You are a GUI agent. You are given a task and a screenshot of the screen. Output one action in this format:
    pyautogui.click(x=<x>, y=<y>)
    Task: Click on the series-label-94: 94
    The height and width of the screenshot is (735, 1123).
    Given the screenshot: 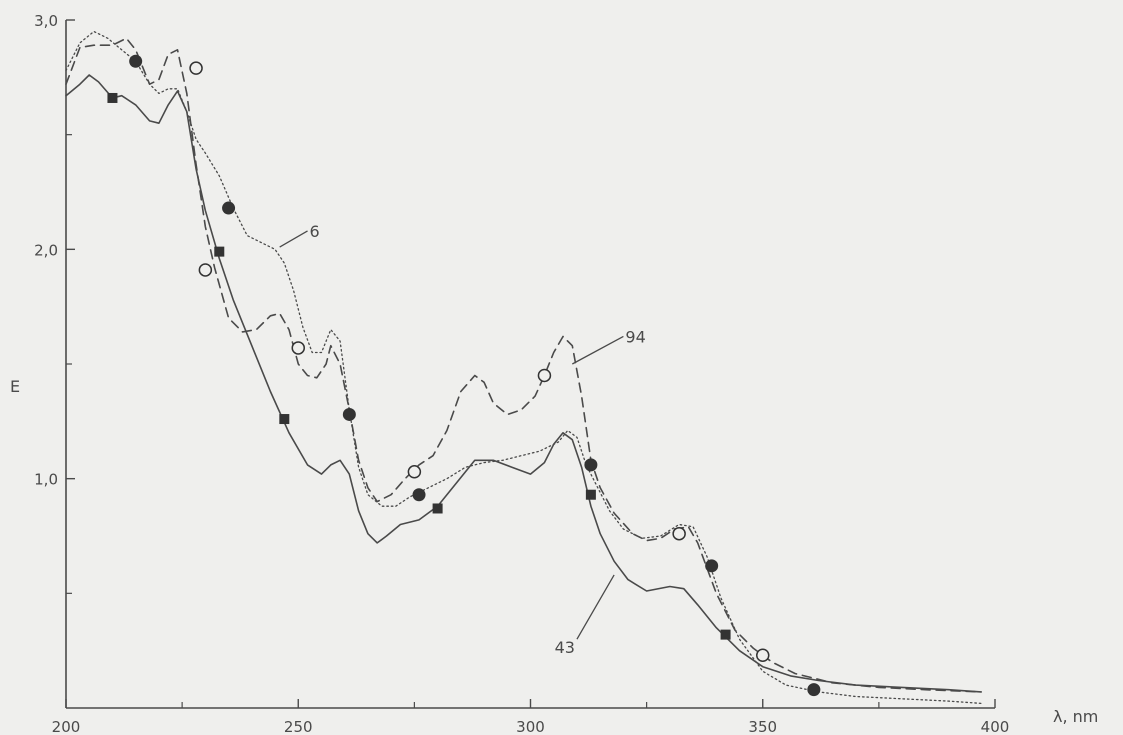 What is the action you would take?
    pyautogui.click(x=635, y=336)
    